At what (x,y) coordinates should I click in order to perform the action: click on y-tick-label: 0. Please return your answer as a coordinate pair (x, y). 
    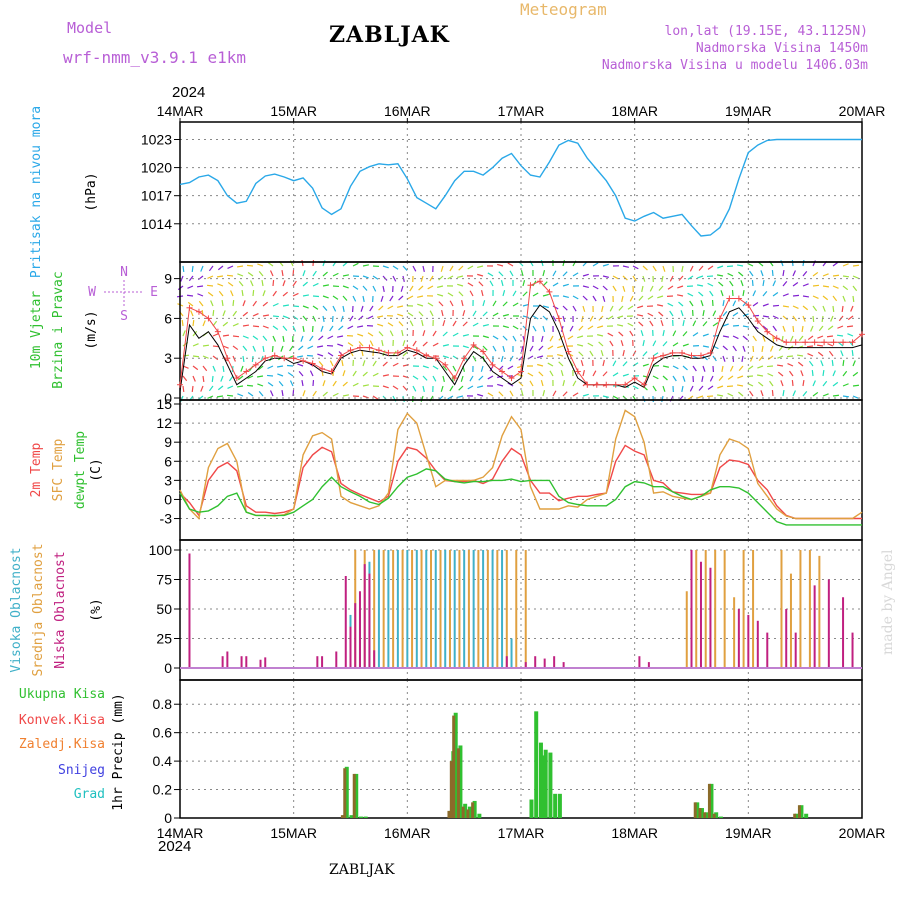
    Looking at the image, I should click on (168, 818).